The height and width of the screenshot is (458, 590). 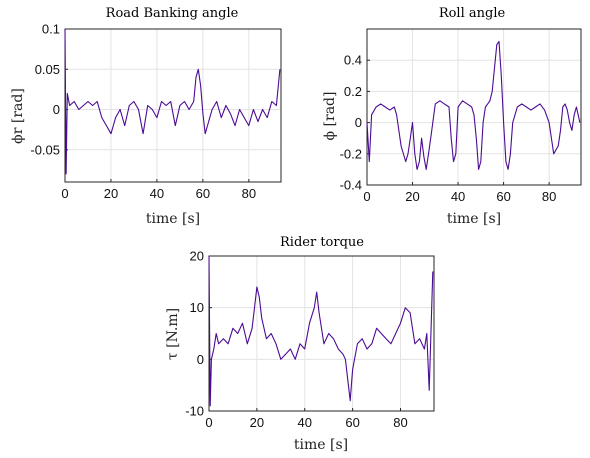 What do you see at coordinates (472, 13) in the screenshot?
I see `chart-title: Roll angle` at bounding box center [472, 13].